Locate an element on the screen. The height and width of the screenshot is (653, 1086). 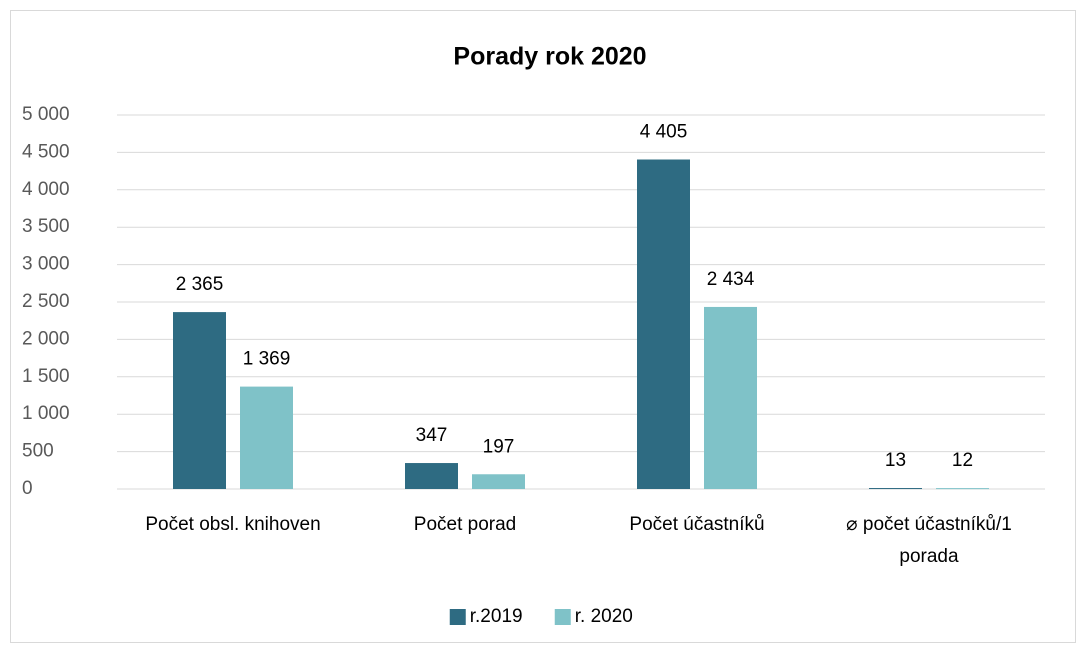
y-tick-label: 2 000 is located at coordinates (46, 338).